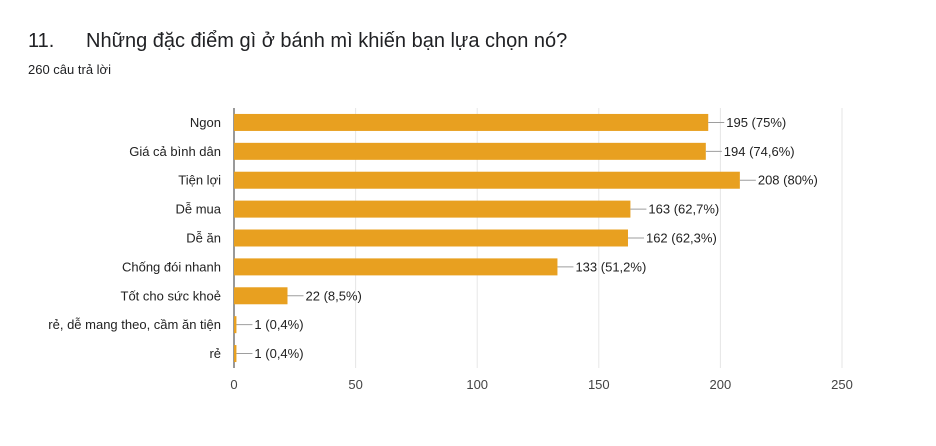  What do you see at coordinates (69, 69) in the screenshot?
I see `response-count: 260 câu trả lời` at bounding box center [69, 69].